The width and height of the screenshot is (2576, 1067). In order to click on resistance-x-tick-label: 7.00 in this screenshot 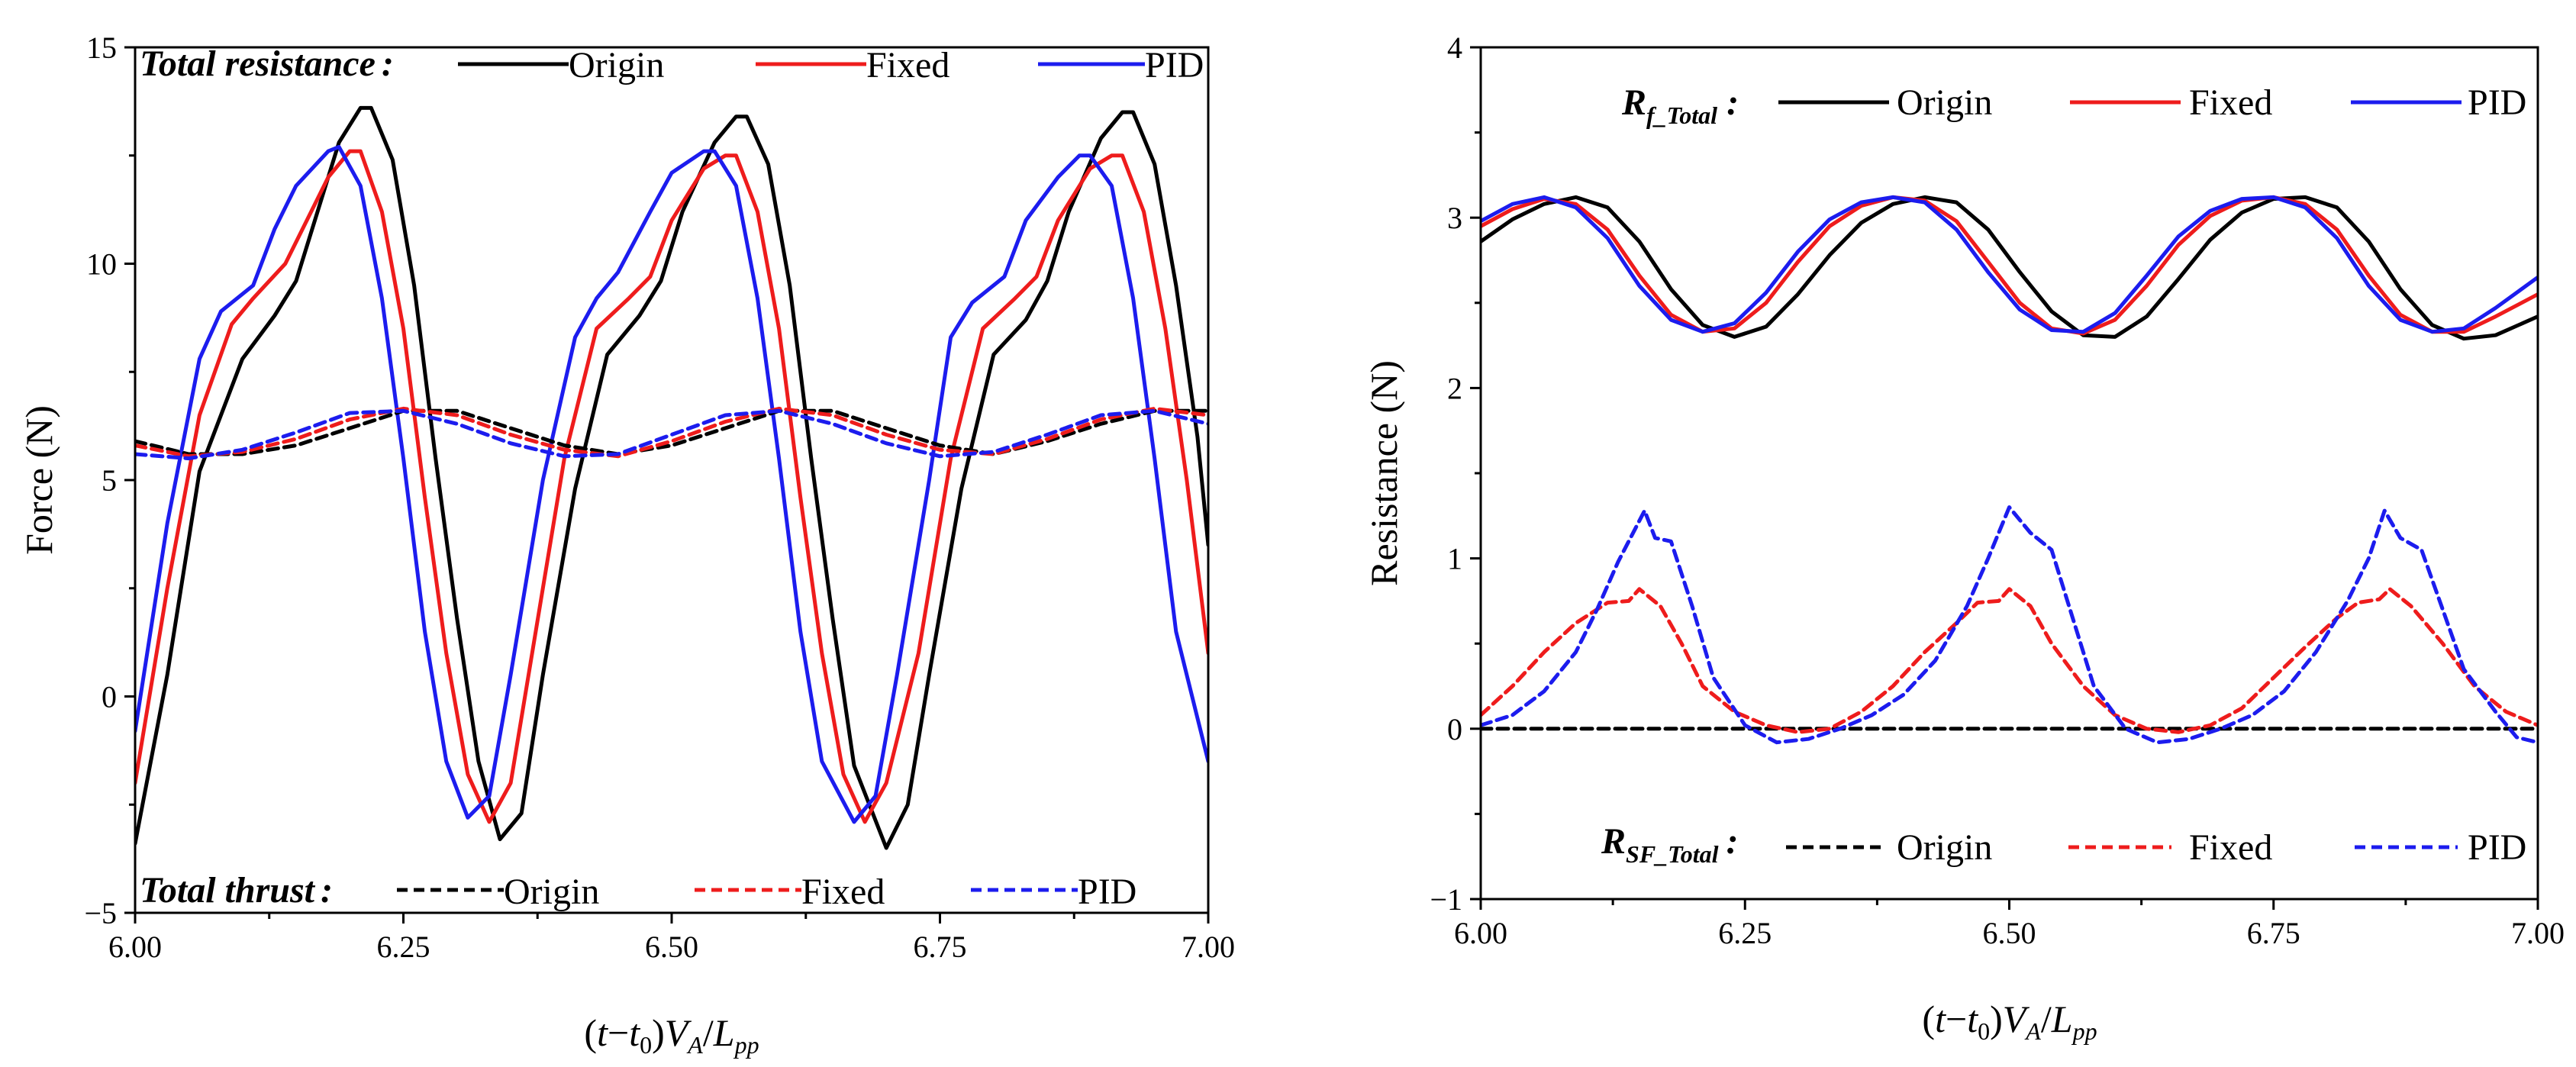, I will do `click(2538, 933)`.